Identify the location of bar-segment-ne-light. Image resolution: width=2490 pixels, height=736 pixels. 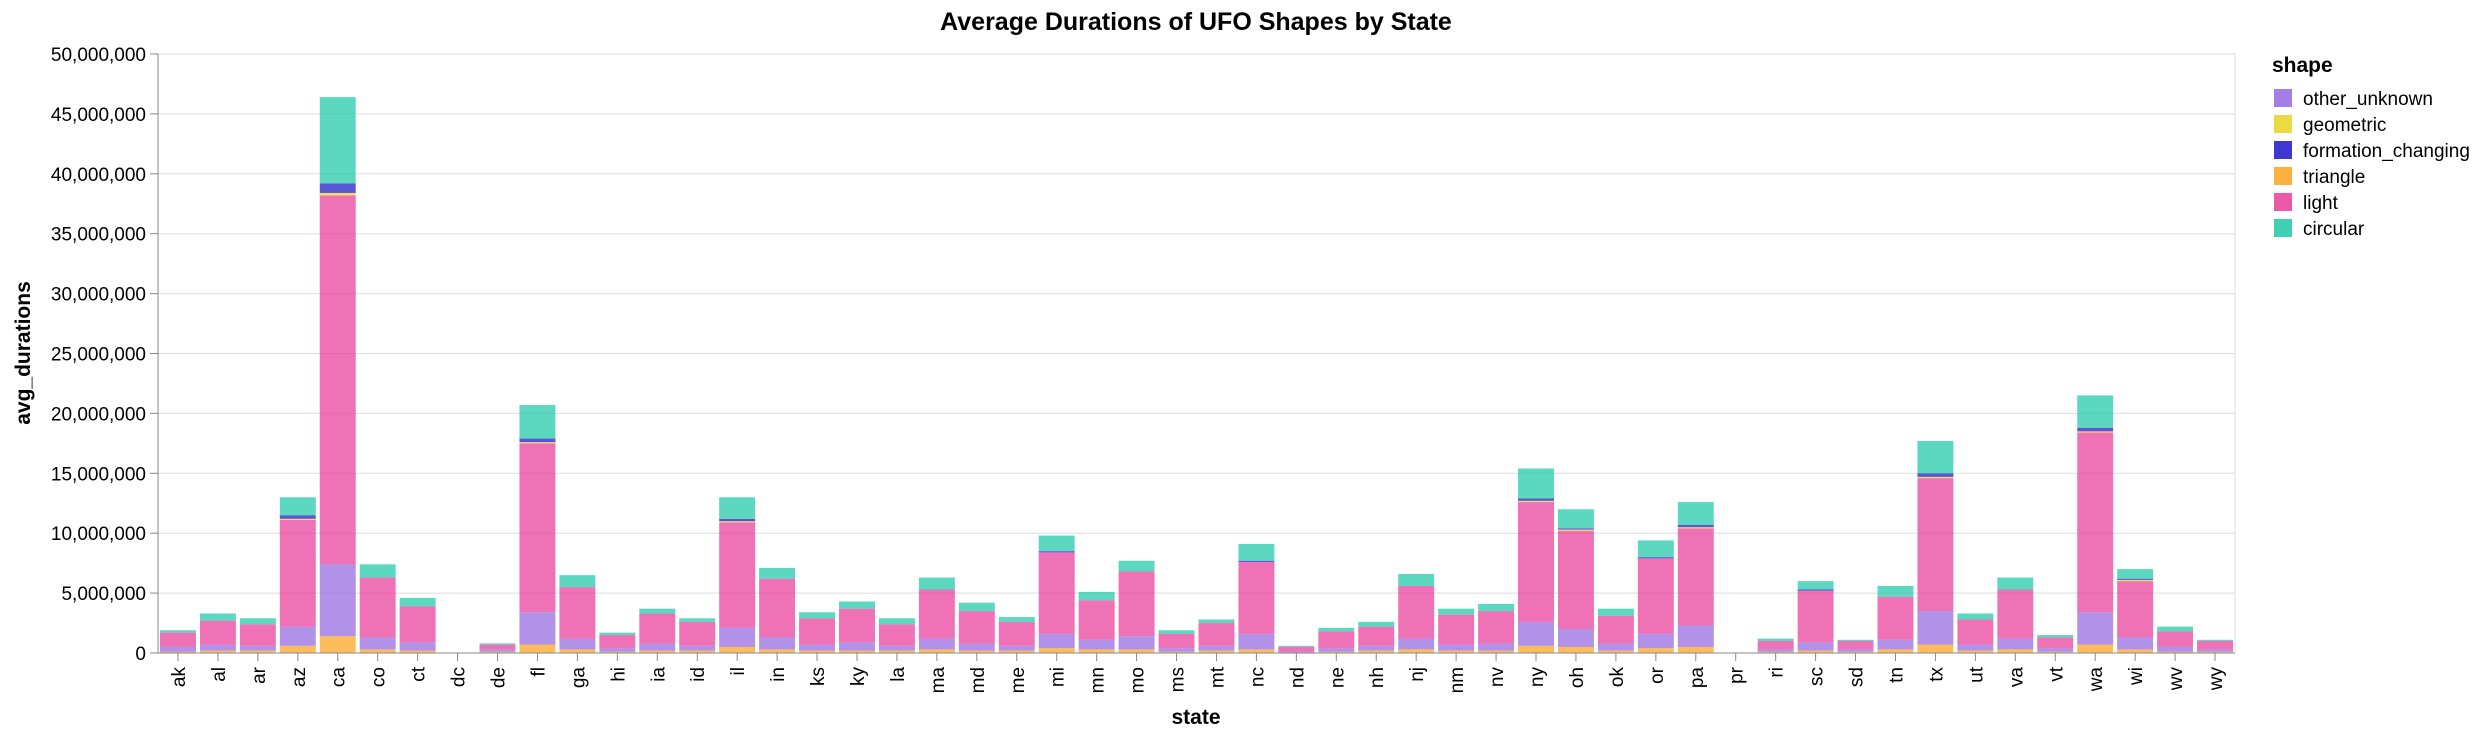
(1336, 640).